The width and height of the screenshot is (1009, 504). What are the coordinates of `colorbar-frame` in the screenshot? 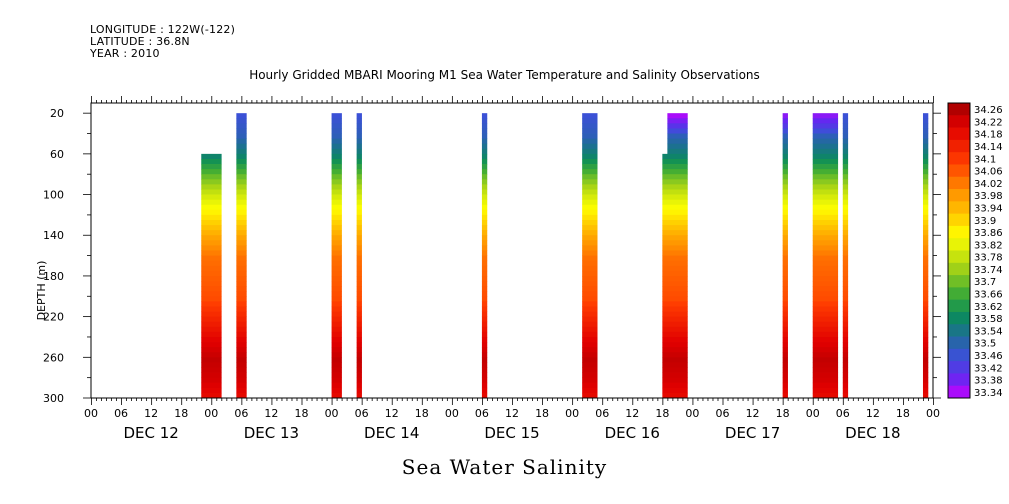 It's located at (959, 250).